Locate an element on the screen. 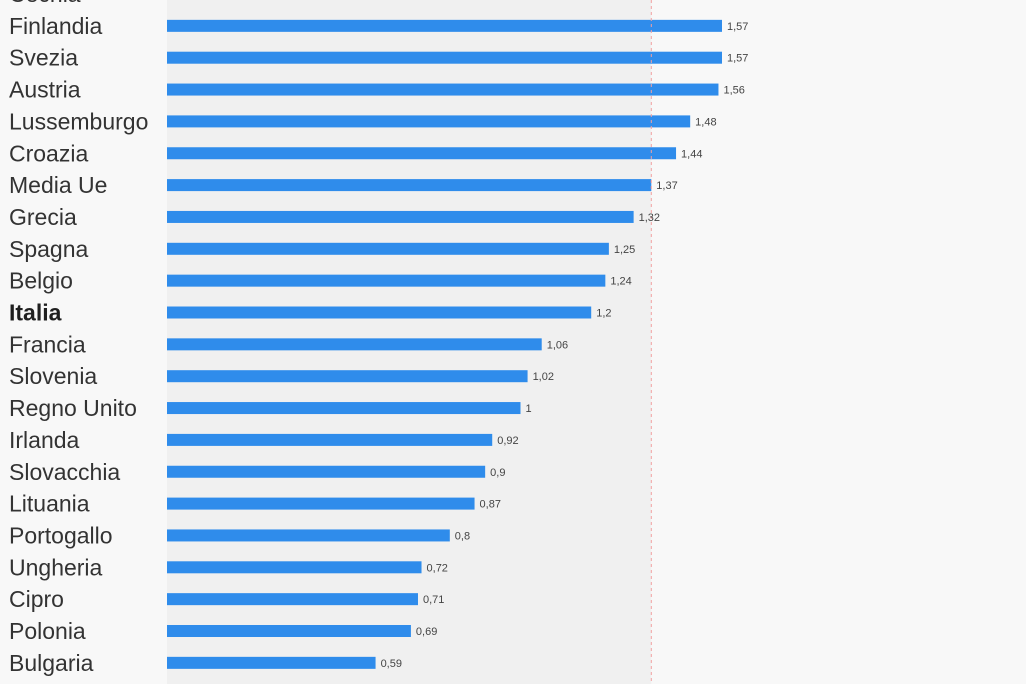 The height and width of the screenshot is (684, 1026). bar-cipro is located at coordinates (292, 599).